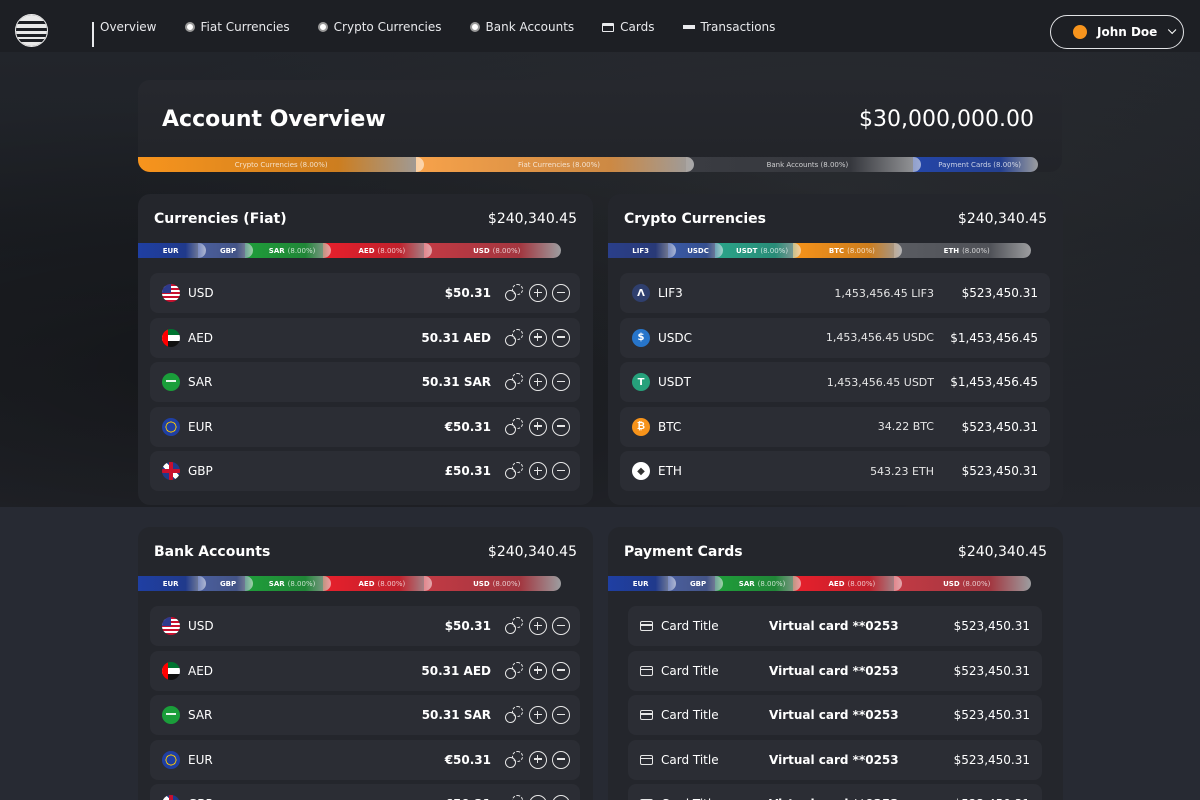 This screenshot has height=800, width=1200. Describe the element at coordinates (200, 759) in the screenshot. I see `currency-code: EUR` at that location.